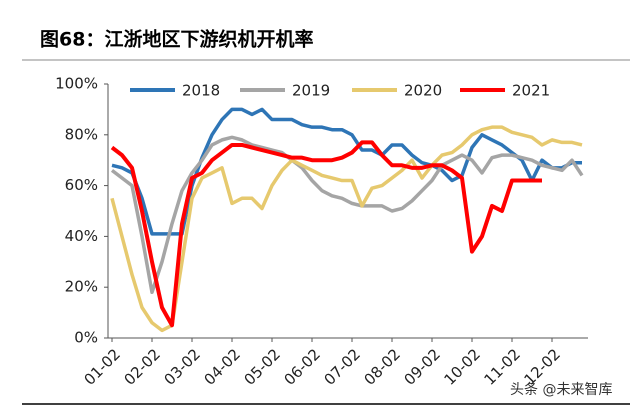 The image size is (640, 410). What do you see at coordinates (81, 185) in the screenshot?
I see `y-tick-label: 60%` at bounding box center [81, 185].